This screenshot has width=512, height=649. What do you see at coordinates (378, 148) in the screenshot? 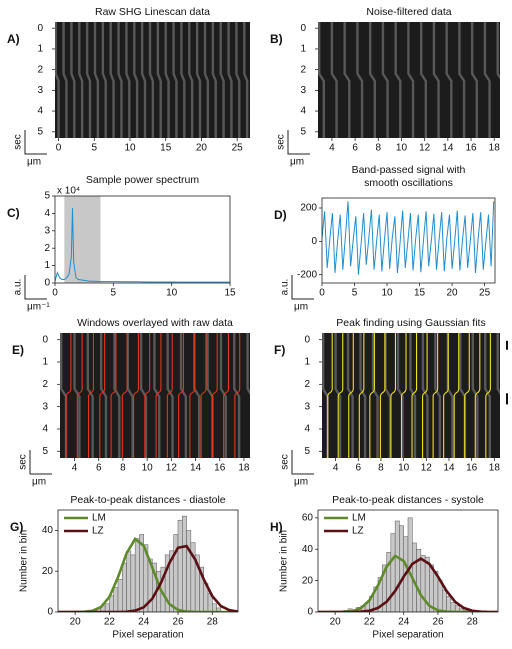
I see `x-tick-label: 8` at bounding box center [378, 148].